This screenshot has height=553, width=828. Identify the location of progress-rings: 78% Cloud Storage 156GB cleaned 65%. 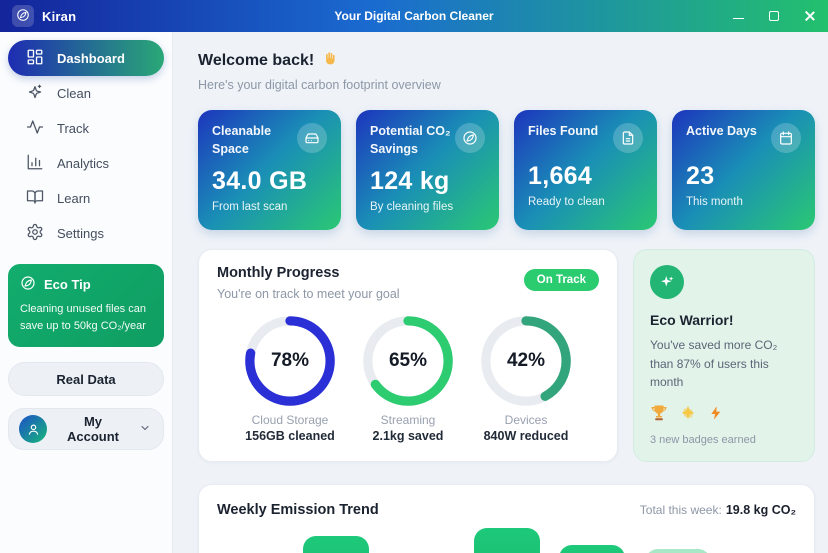
(408, 378).